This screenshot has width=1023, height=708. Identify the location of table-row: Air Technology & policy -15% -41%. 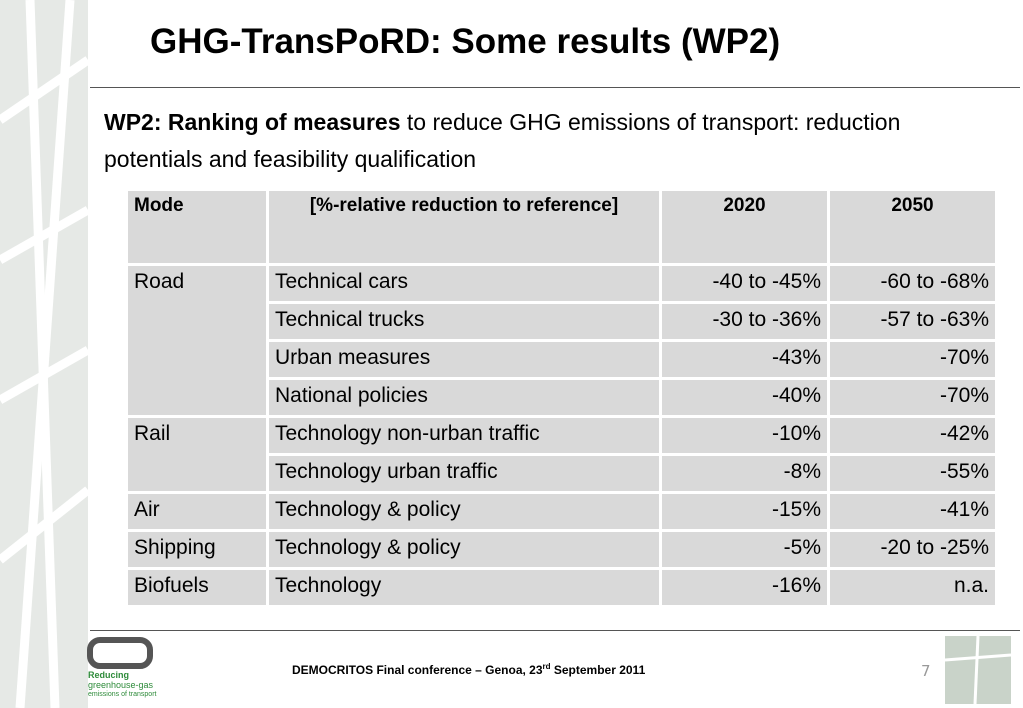
(561, 511).